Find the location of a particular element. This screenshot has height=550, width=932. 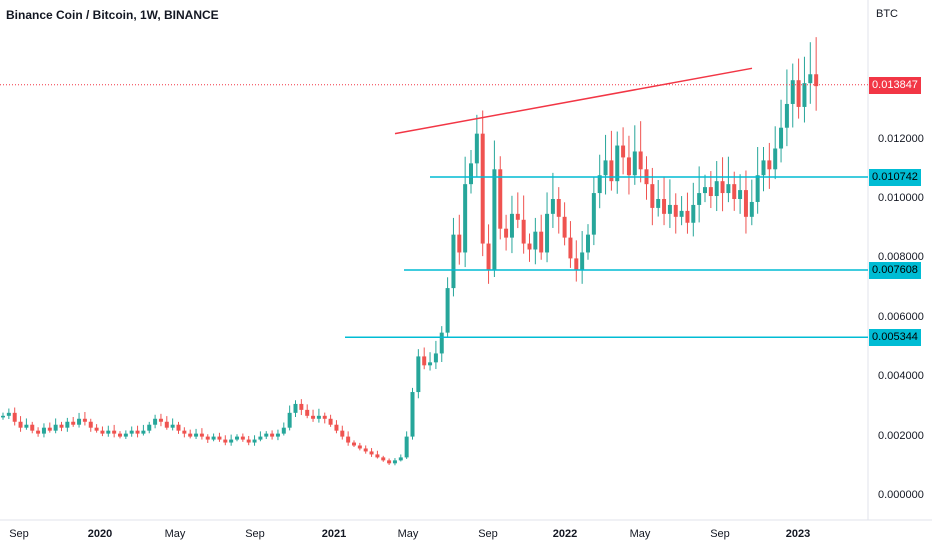

x-tick-label: 2021 is located at coordinates (334, 534).